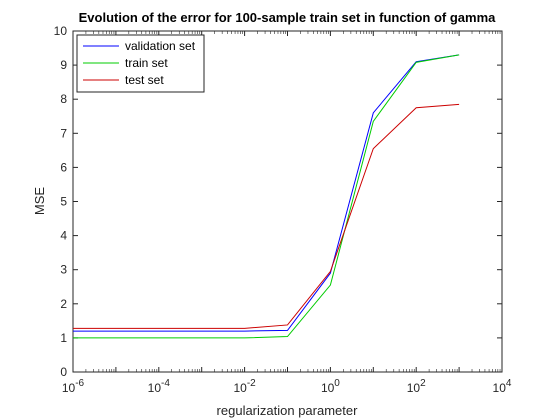 The width and height of the screenshot is (558, 419). I want to click on y-tick-label: 6, so click(63, 167).